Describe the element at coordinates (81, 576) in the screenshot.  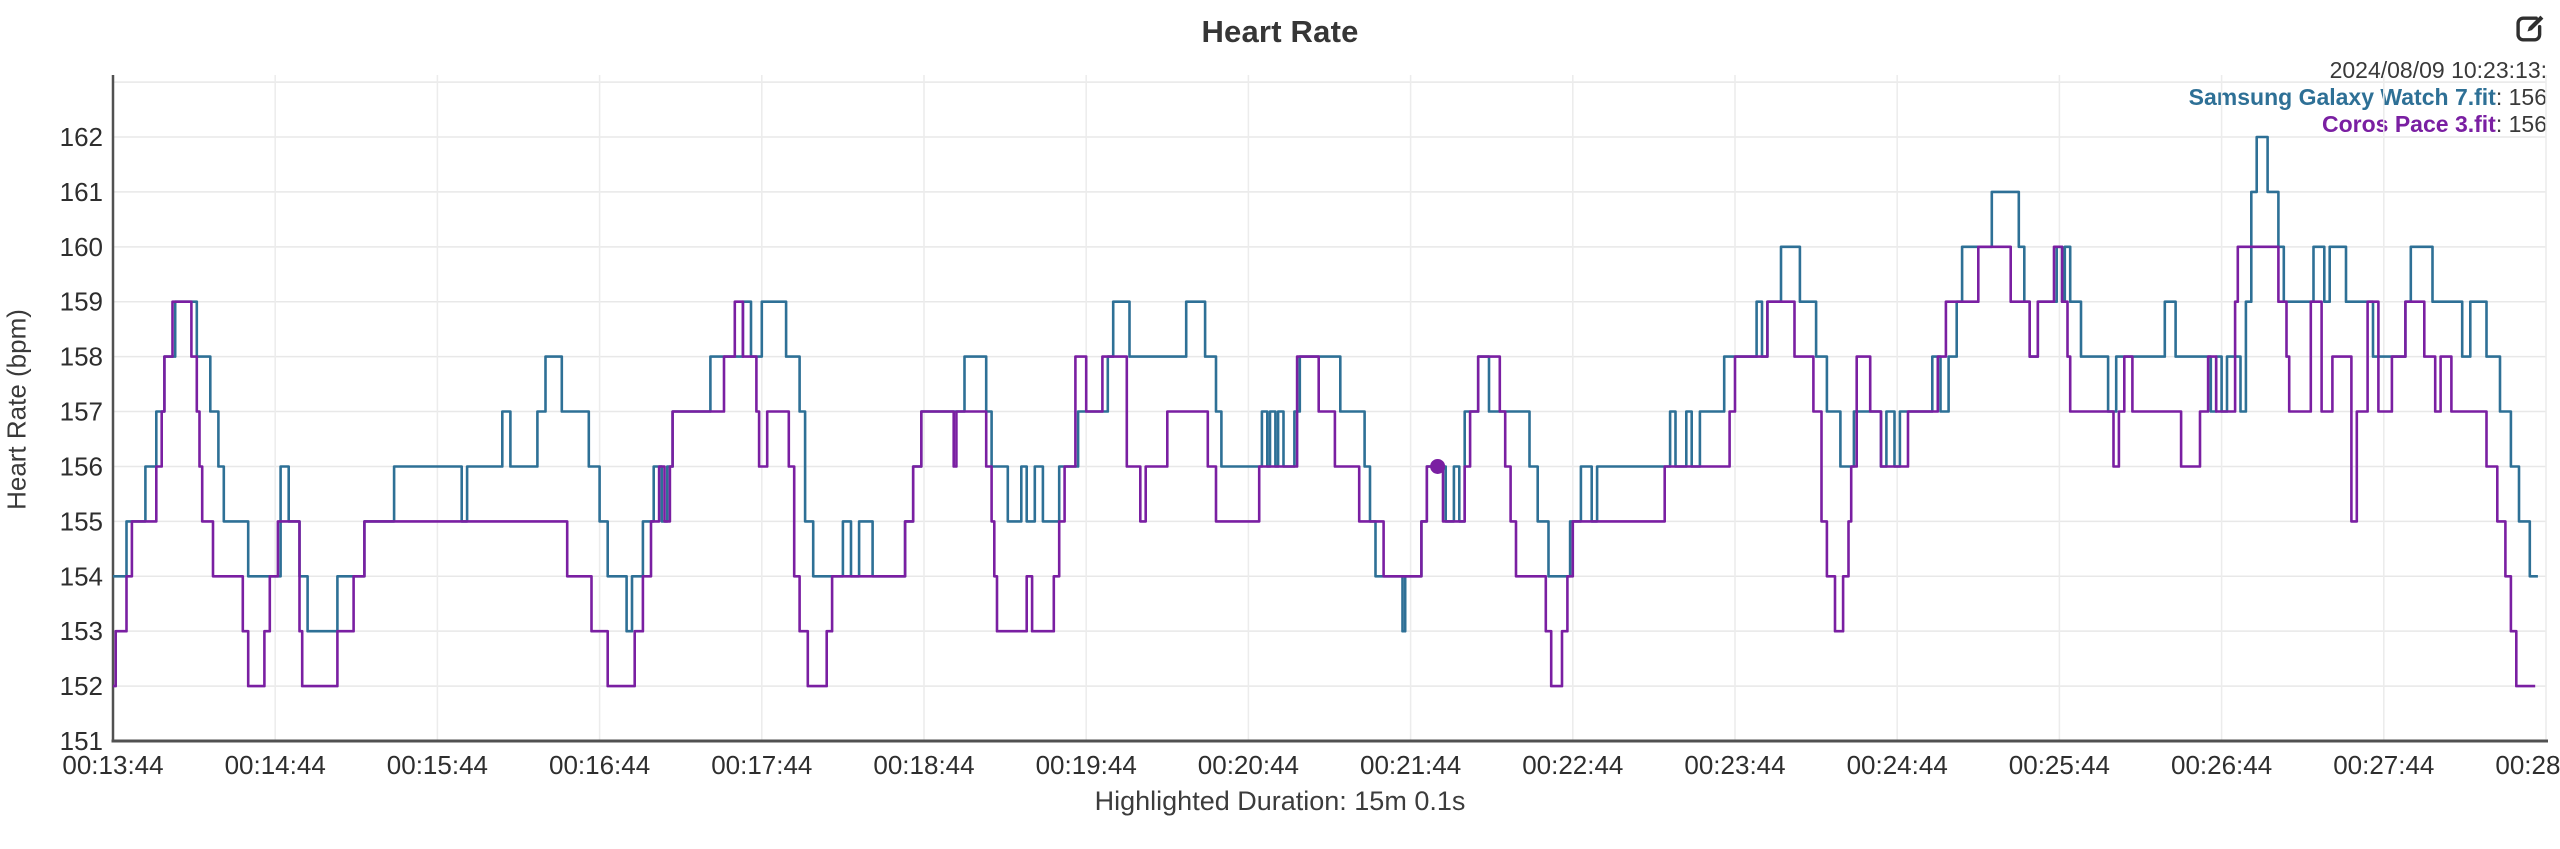
I see `y-tick-label: 154` at that location.